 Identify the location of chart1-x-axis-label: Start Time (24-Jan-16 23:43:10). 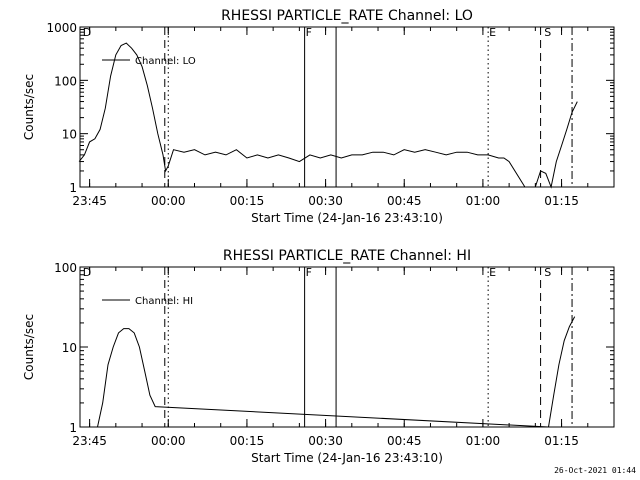
(347, 218).